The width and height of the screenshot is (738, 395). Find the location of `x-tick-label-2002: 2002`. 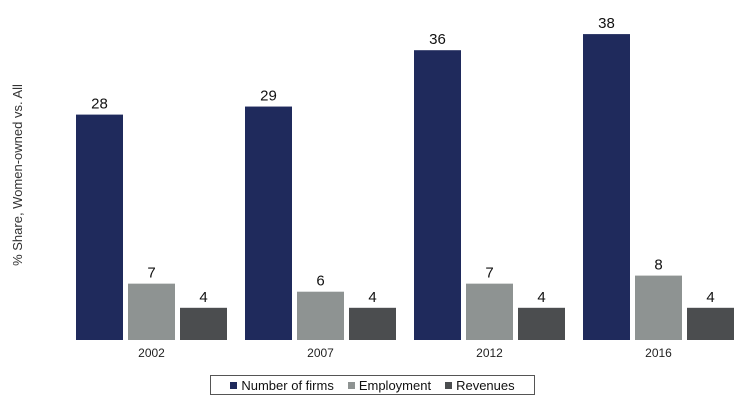

x-tick-label-2002: 2002 is located at coordinates (151, 353).